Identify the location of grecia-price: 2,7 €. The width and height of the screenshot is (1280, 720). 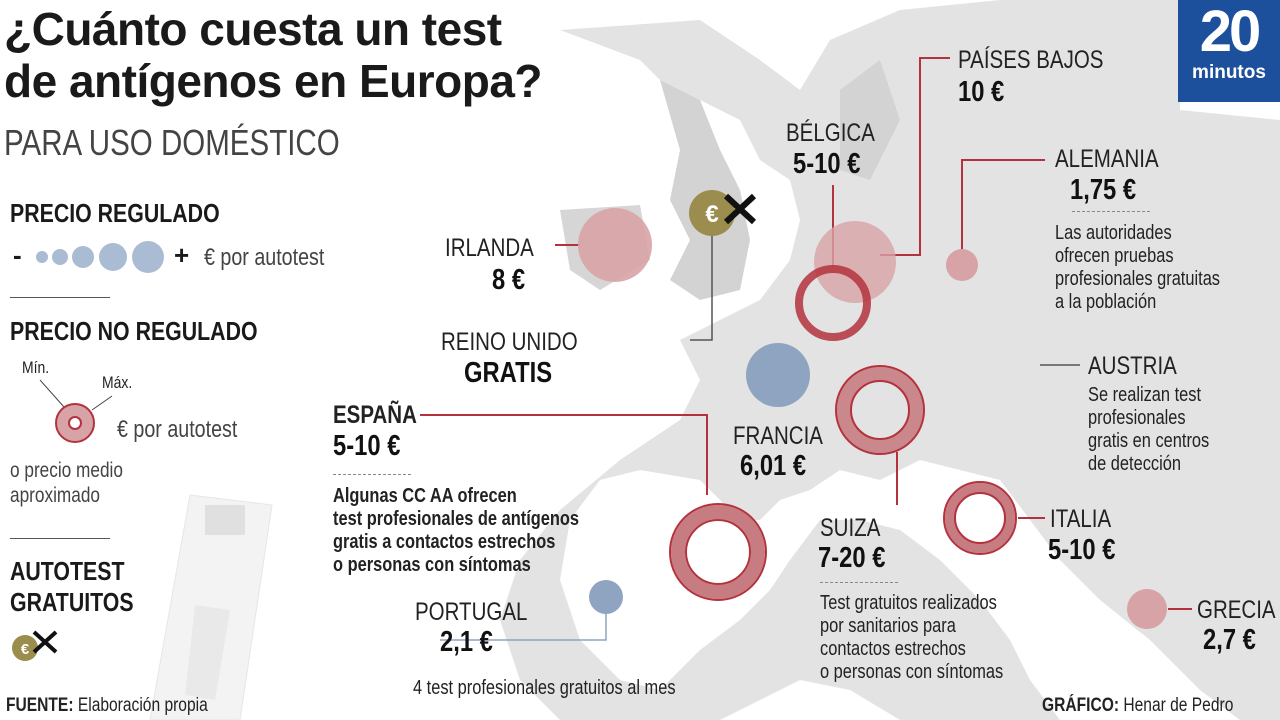
(1229, 640).